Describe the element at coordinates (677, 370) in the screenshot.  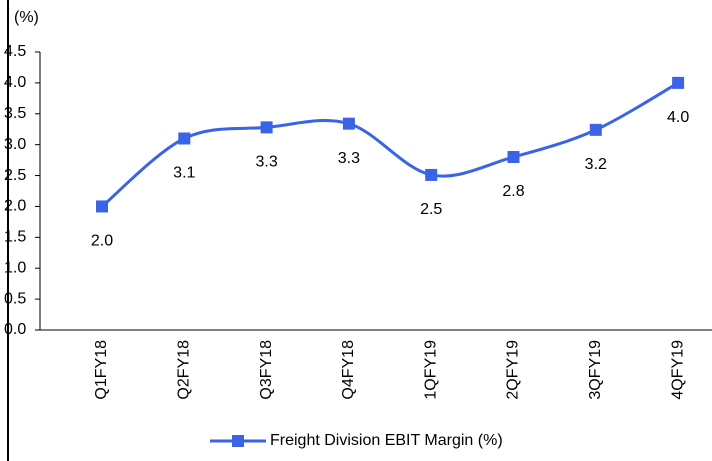
I see `x-tick-label: 4QFY19` at that location.